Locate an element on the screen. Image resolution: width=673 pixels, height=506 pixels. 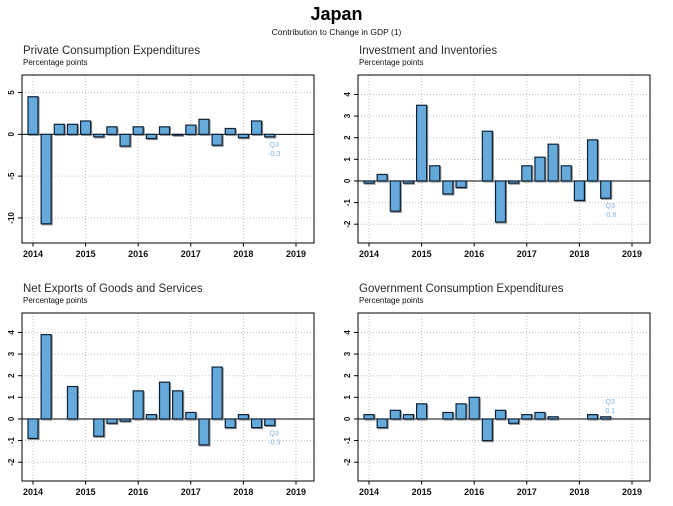
page-title: Japan is located at coordinates (336, 14).